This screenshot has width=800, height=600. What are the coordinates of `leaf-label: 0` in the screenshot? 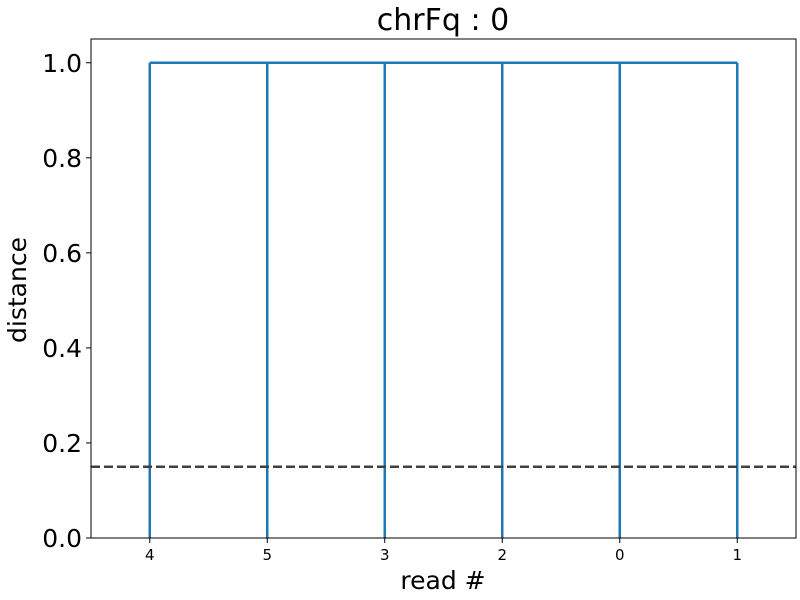 It's located at (620, 555).